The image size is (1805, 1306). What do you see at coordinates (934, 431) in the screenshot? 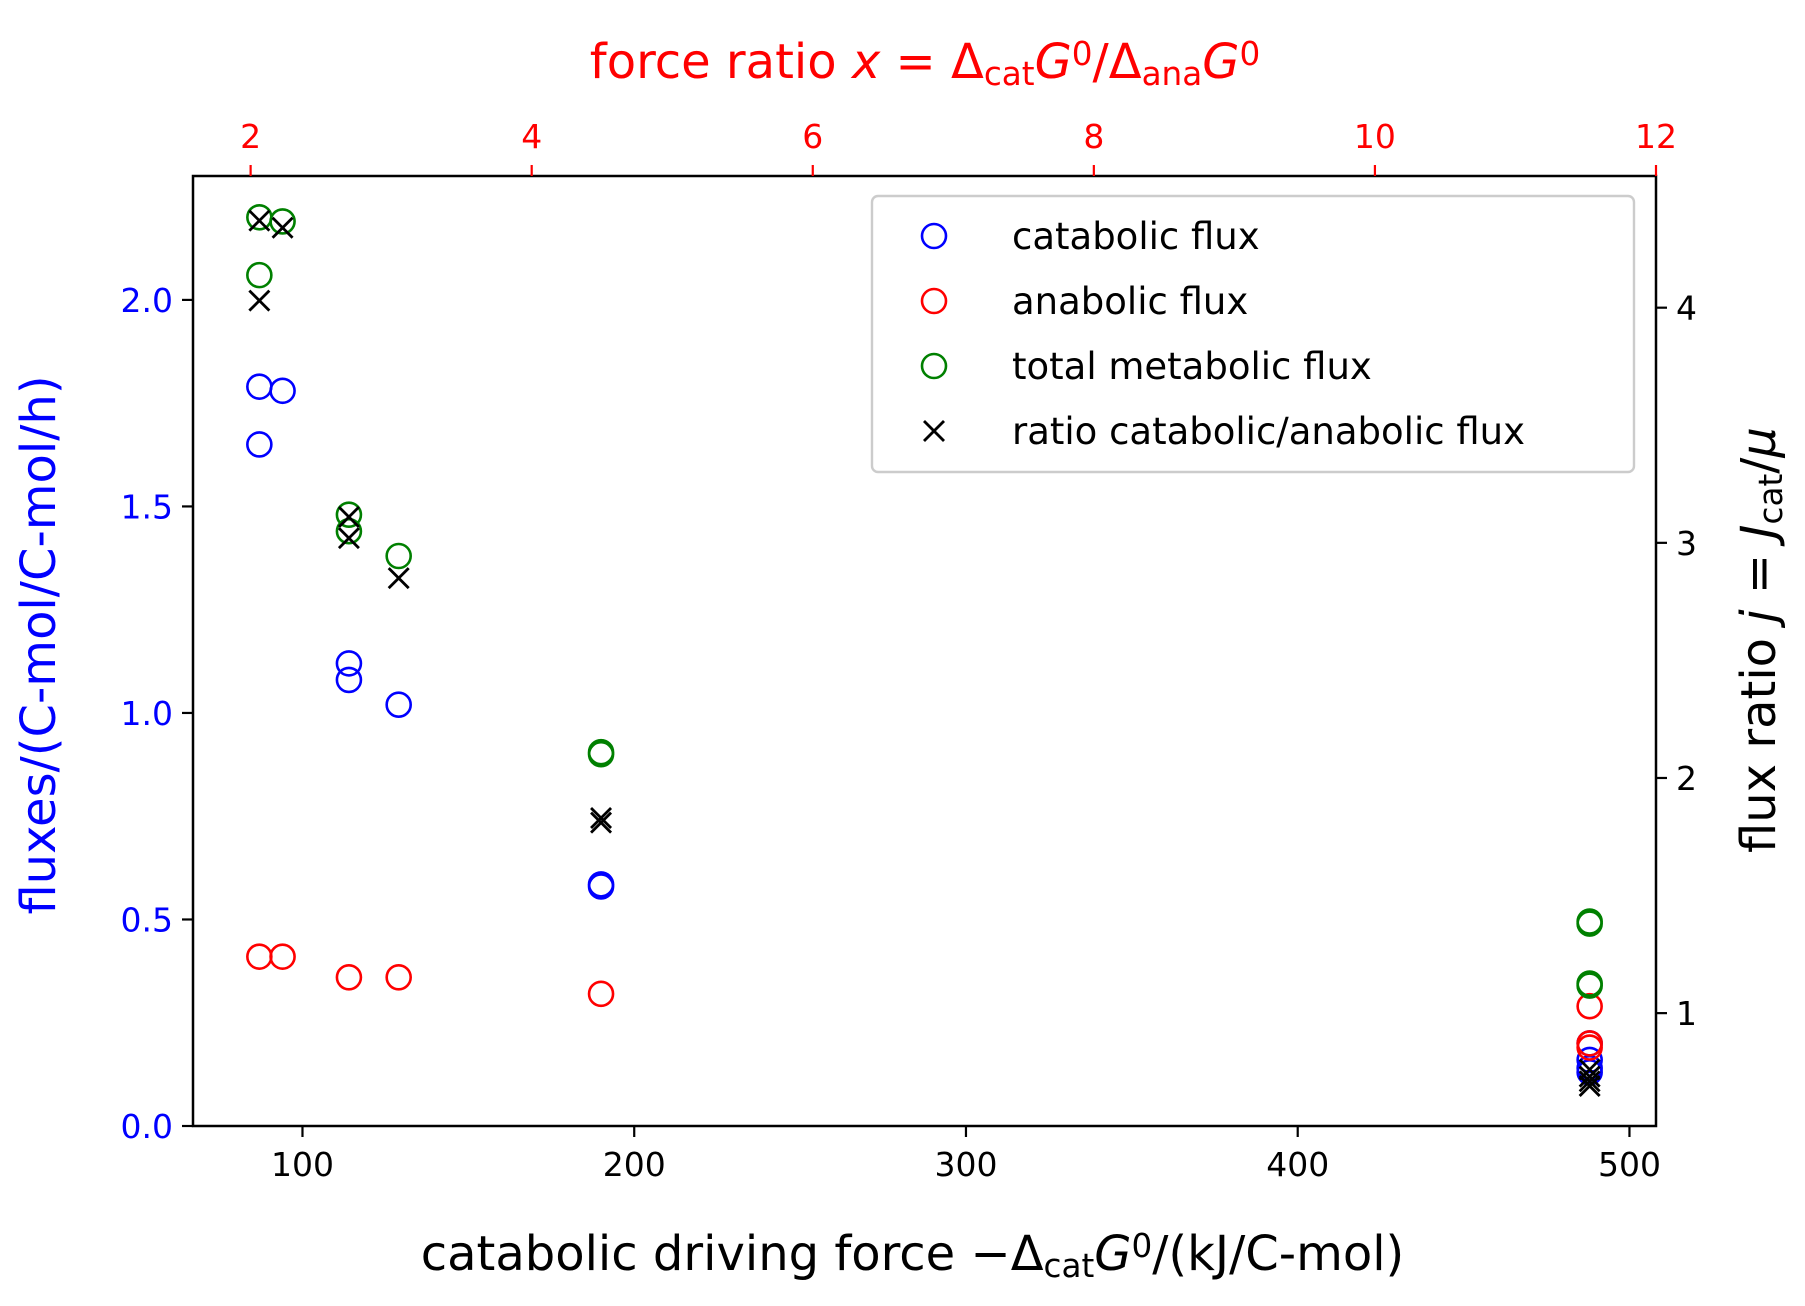
I see `legend-entry-ratio-catabolic-anabolic-flux-marker` at bounding box center [934, 431].